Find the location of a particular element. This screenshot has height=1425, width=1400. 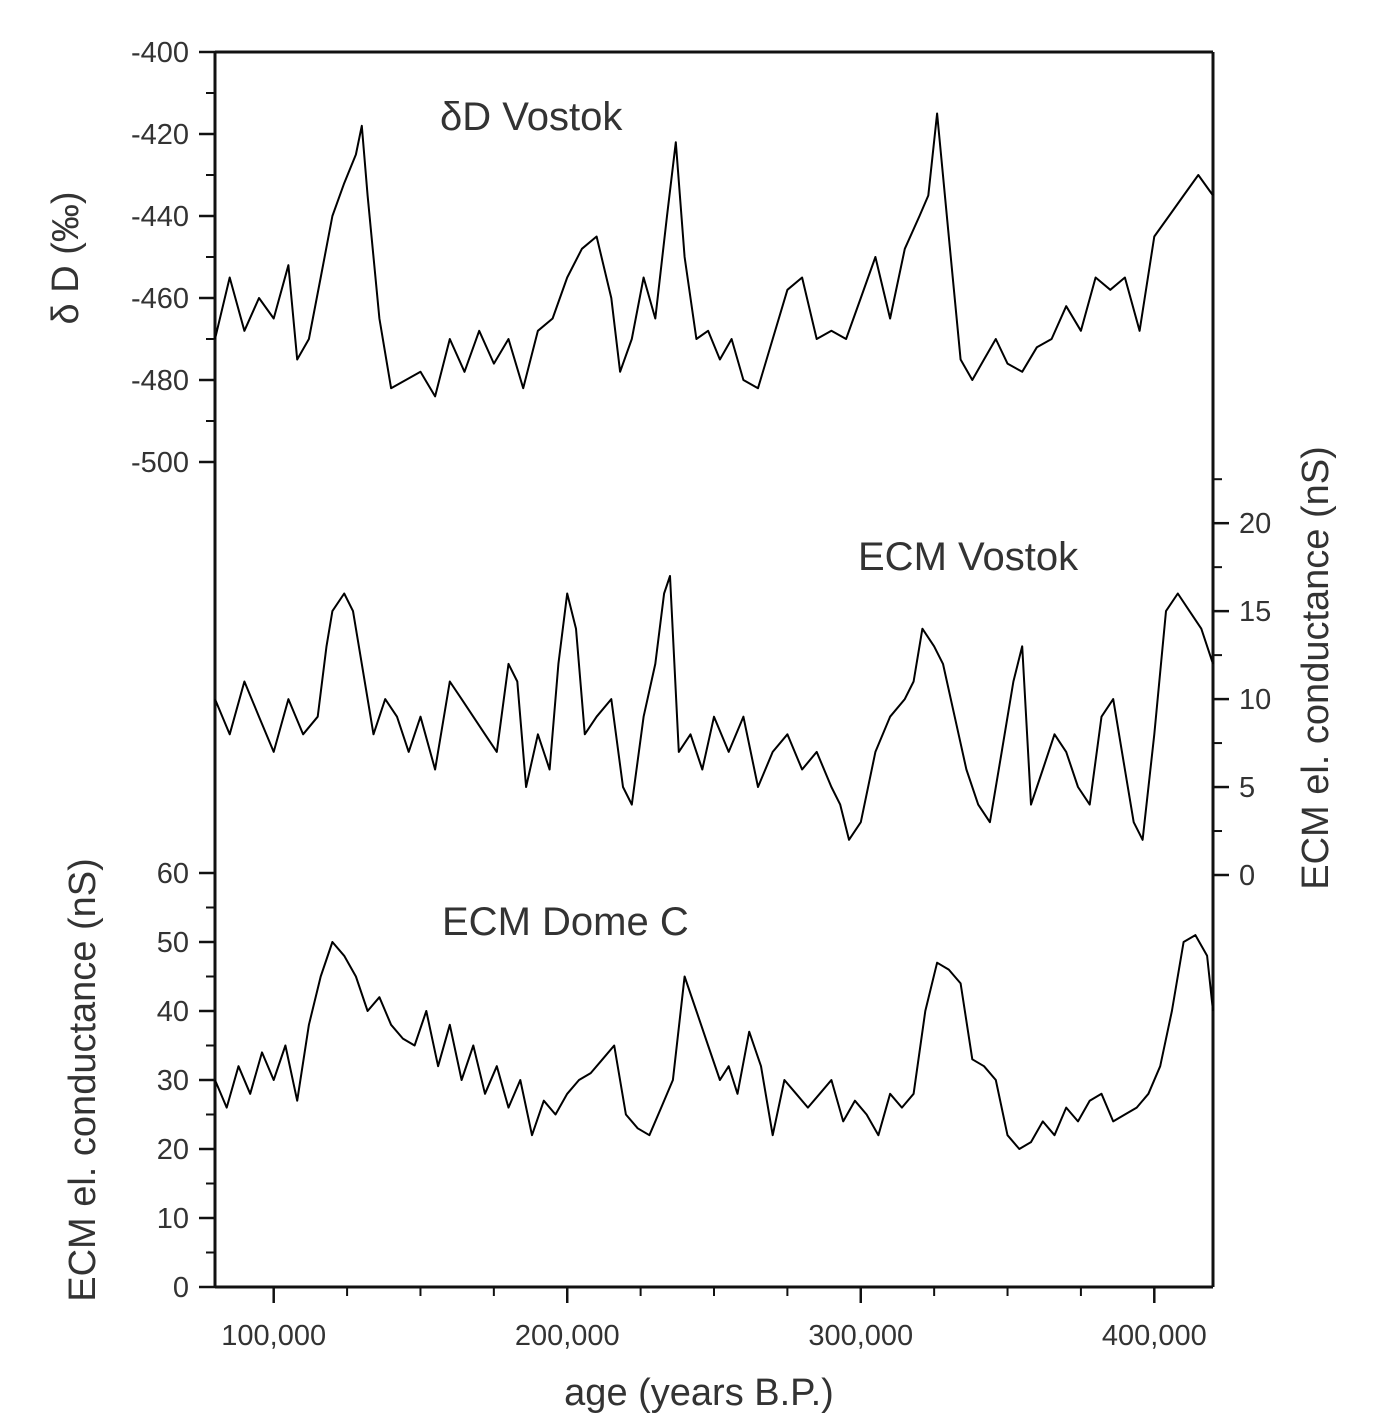

ecm_vostok-series-label: ECM Vostok is located at coordinates (968, 557).